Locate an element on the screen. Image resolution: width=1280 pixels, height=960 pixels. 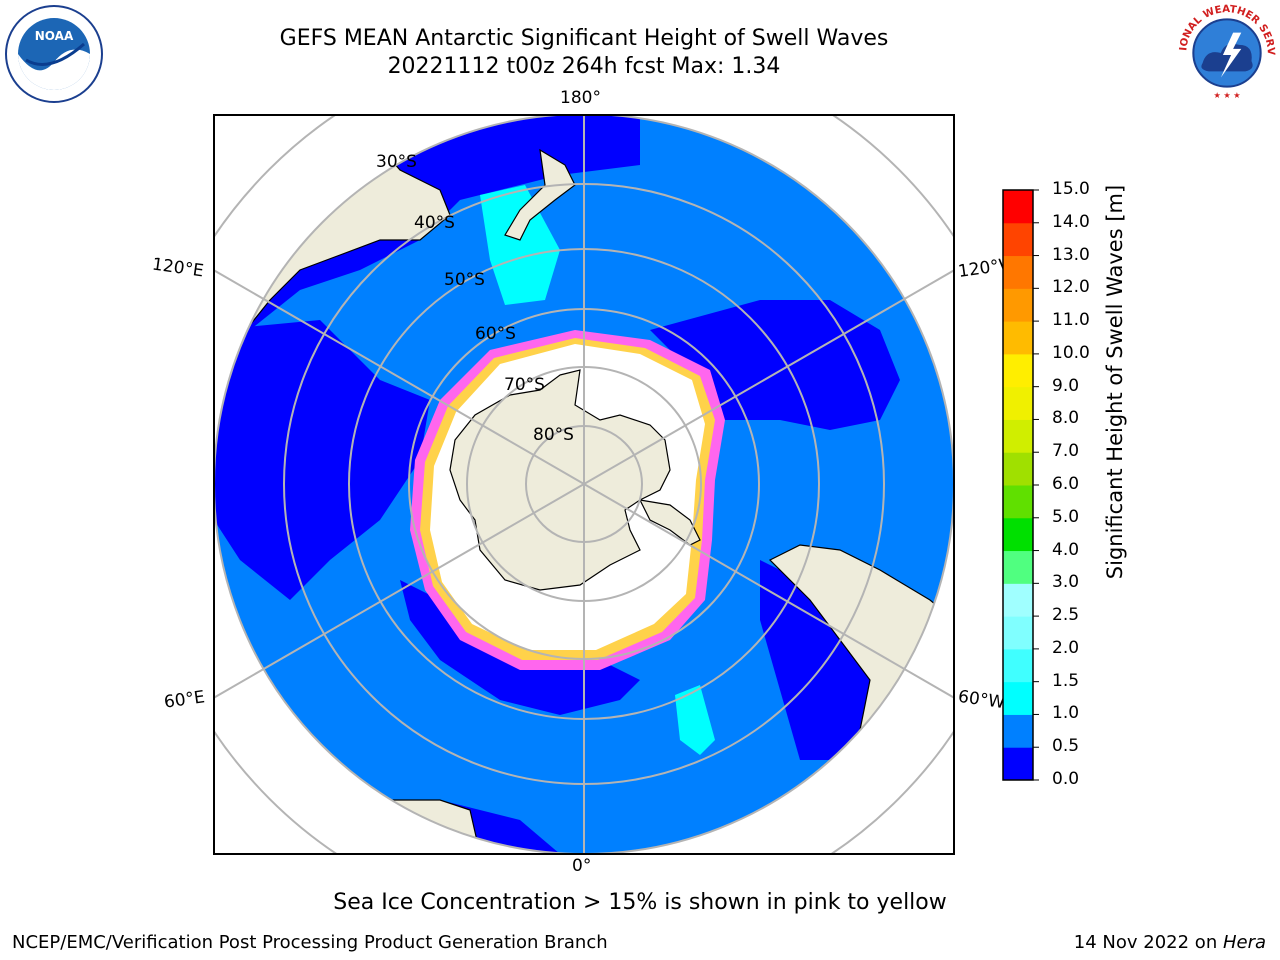
colorbar-tick-label: 6.0 is located at coordinates (1066, 484).